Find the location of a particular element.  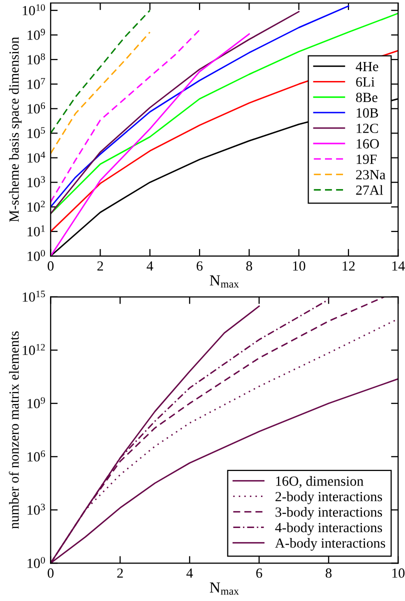

y-tick-label: 10$^{2}$ is located at coordinates (36, 206).